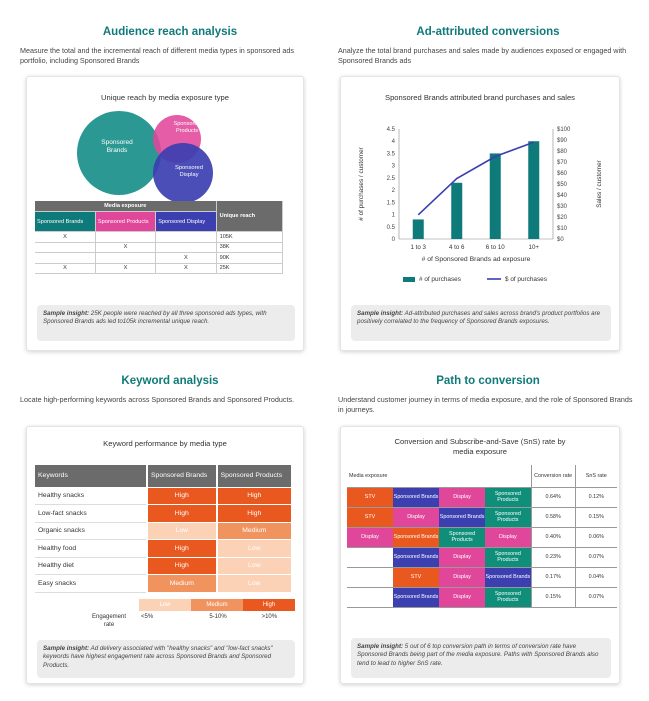  What do you see at coordinates (170, 381) in the screenshot?
I see `keyword-analysis-title: Keyword analysis` at bounding box center [170, 381].